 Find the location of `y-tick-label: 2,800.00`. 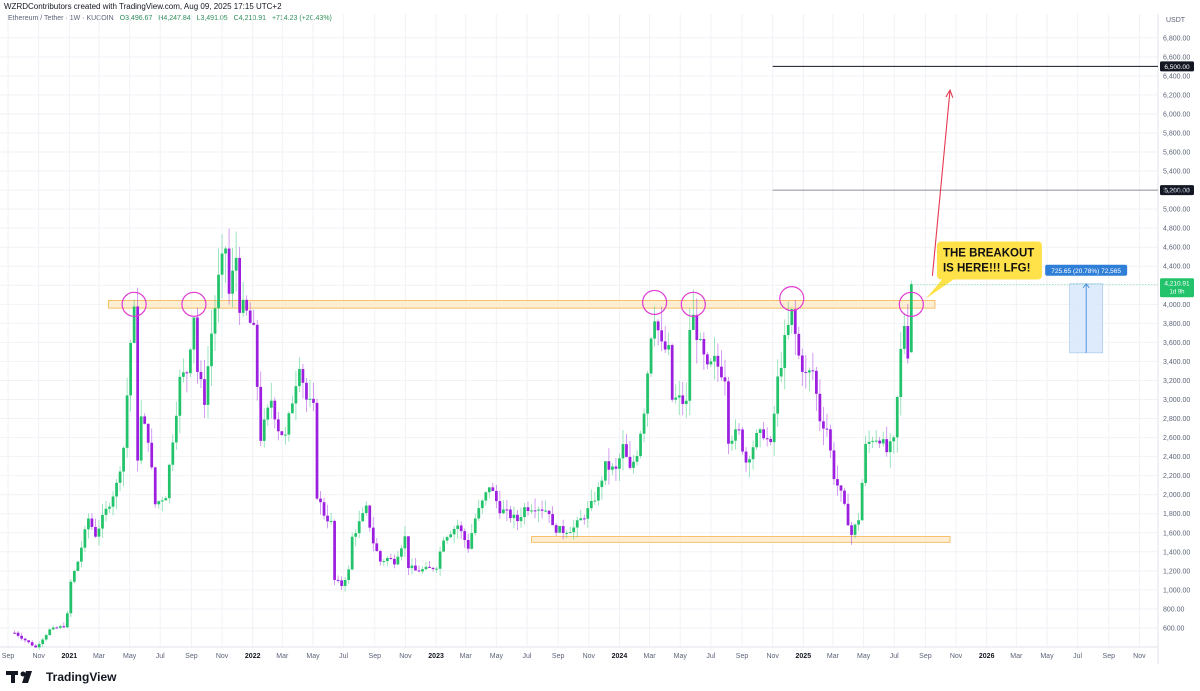

y-tick-label: 2,800.00 is located at coordinates (1176, 419).